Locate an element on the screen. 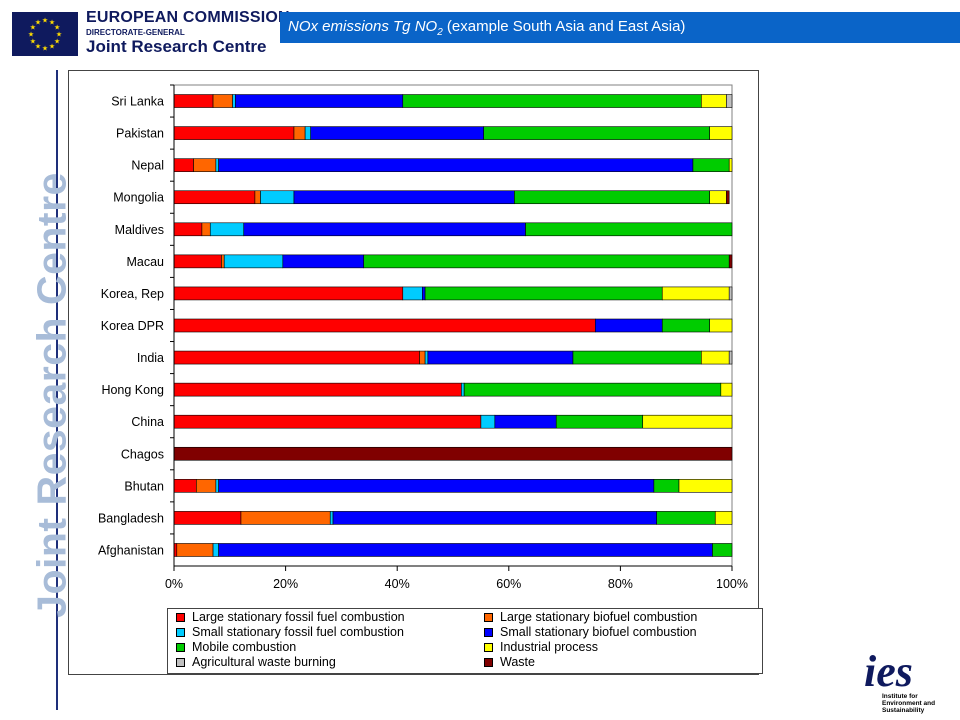 The width and height of the screenshot is (960, 720). legend-label: Small stationary biofuel combustion is located at coordinates (598, 632).